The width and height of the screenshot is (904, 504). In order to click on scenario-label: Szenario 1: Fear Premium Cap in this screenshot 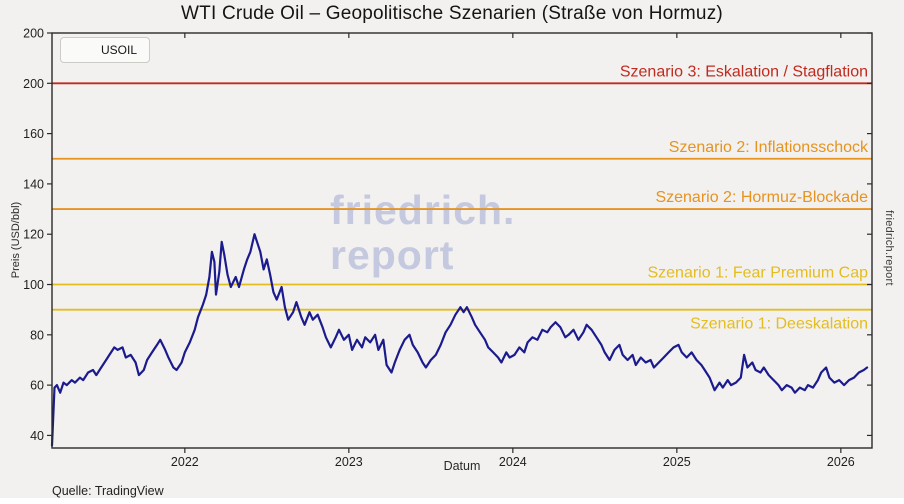, I will do `click(757, 273)`.